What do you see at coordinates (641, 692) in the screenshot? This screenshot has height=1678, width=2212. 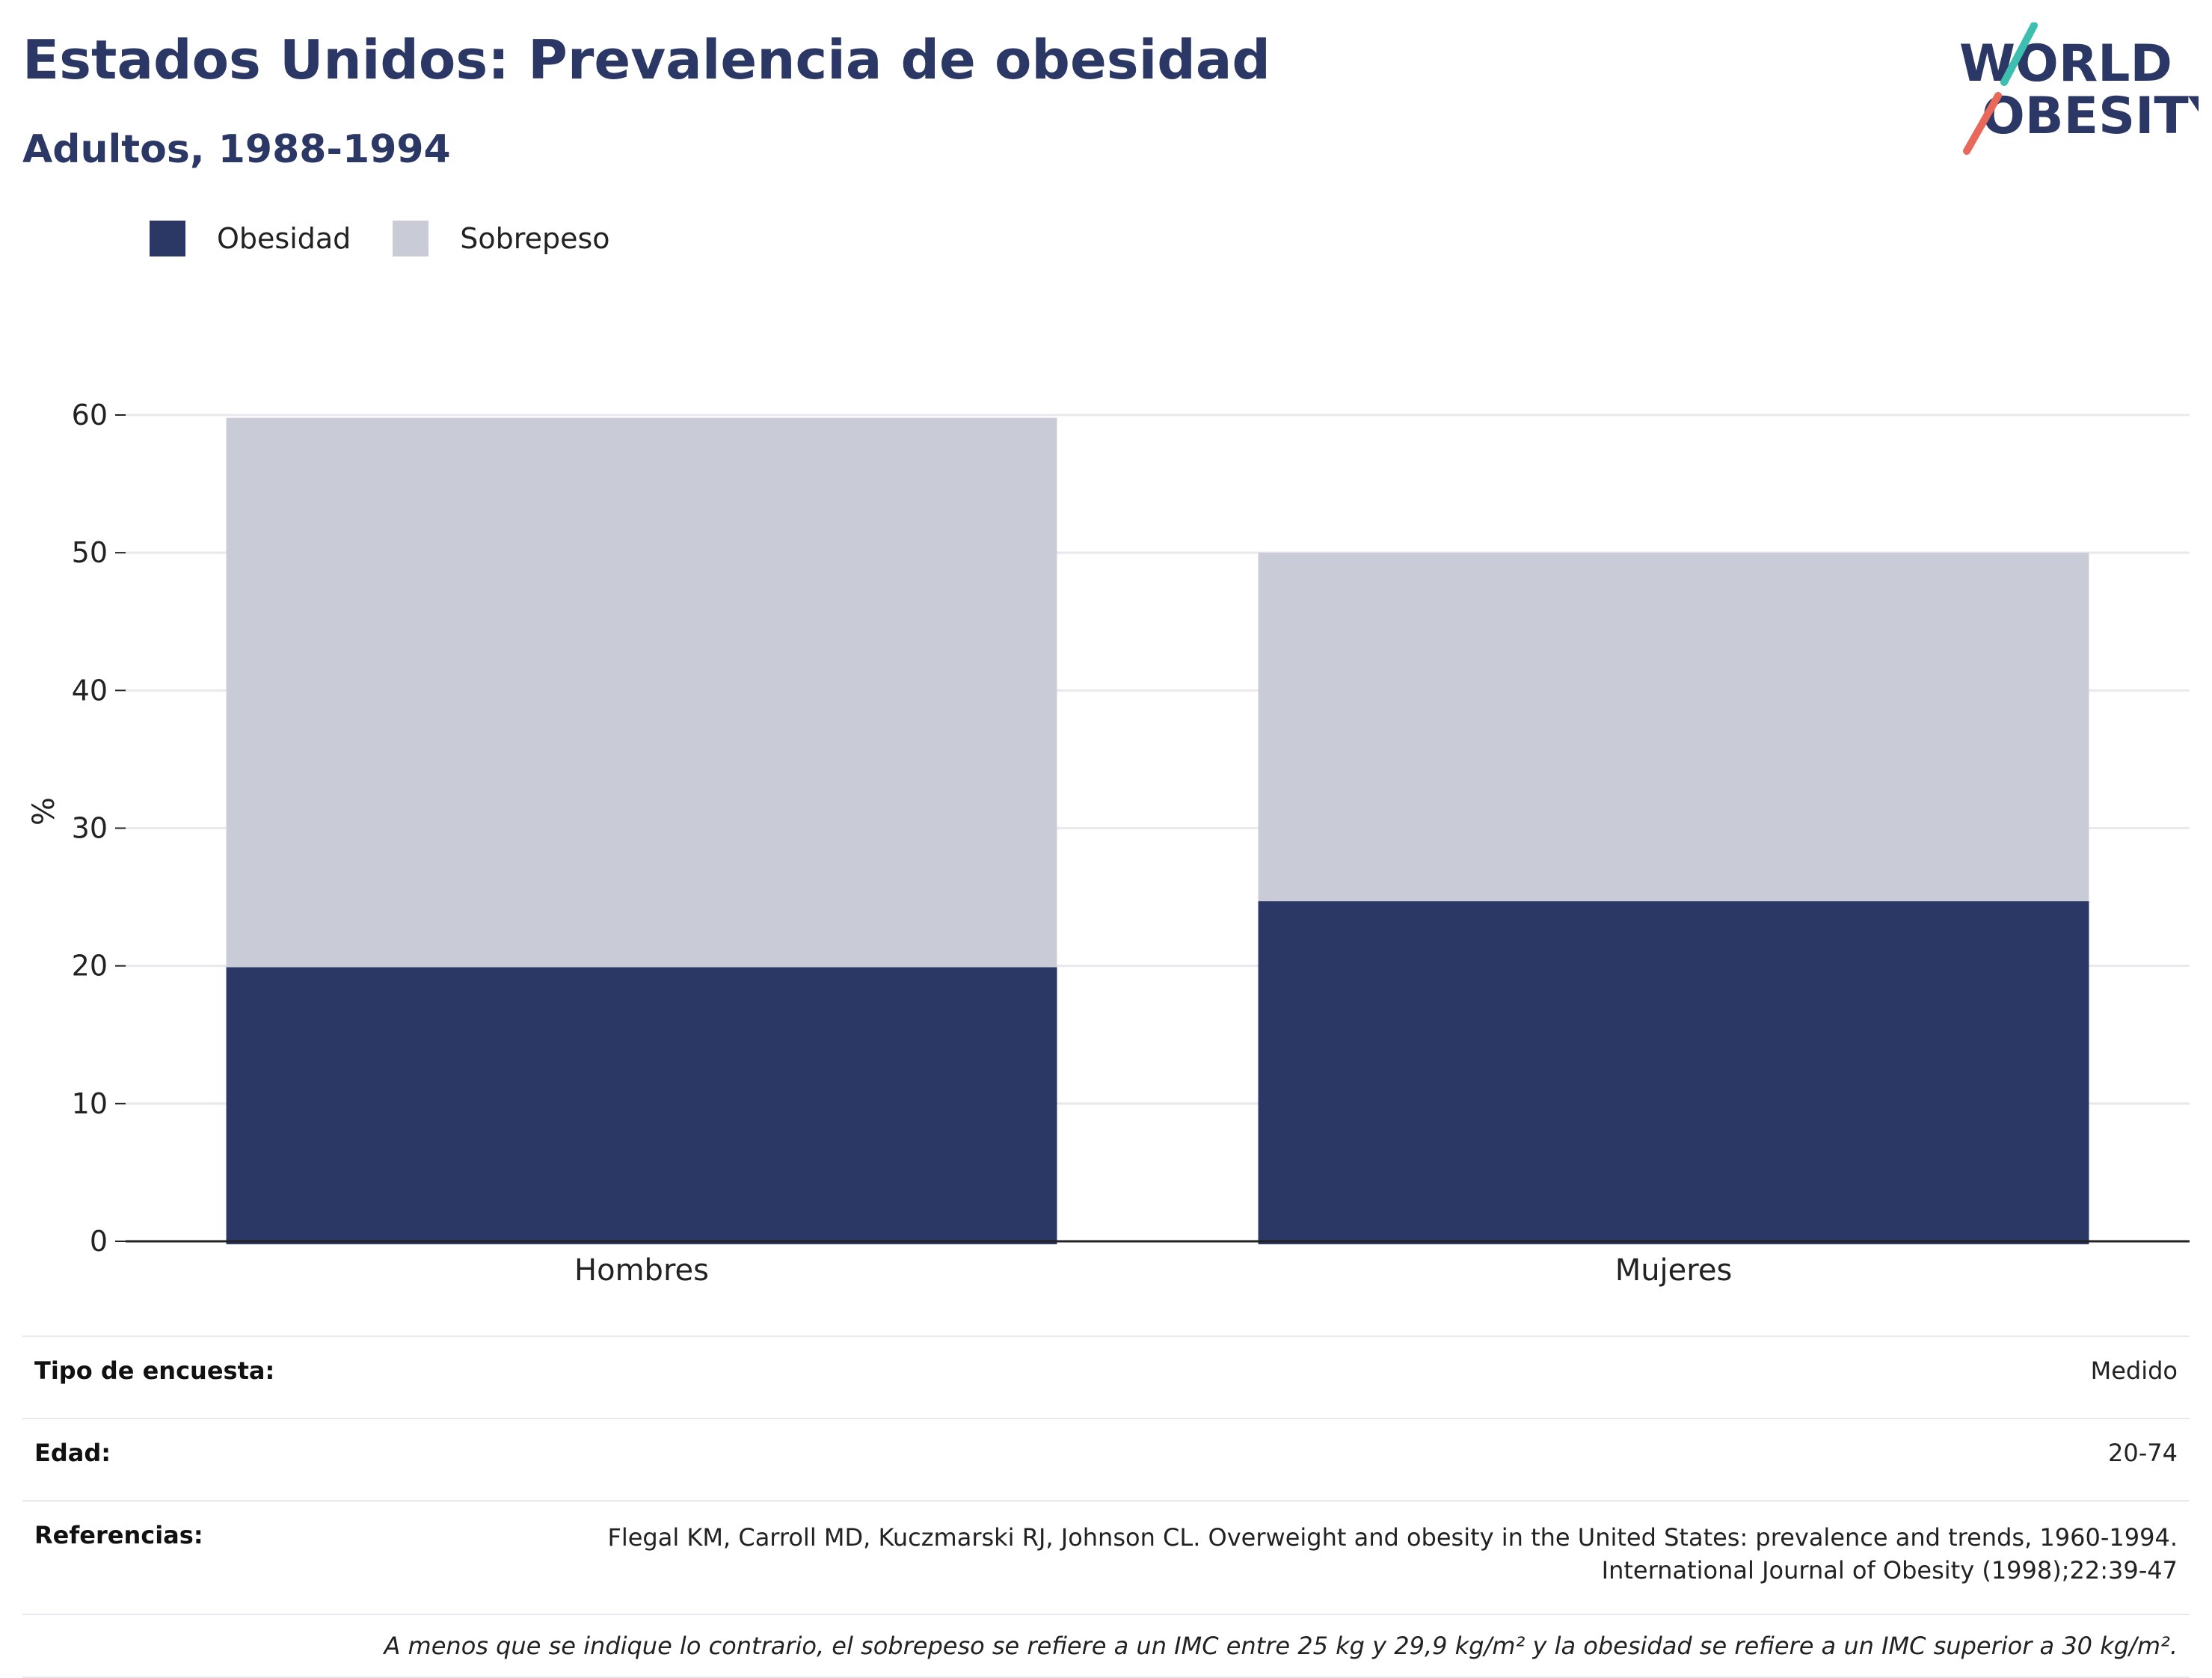 I see `bar-overweight-hombres` at bounding box center [641, 692].